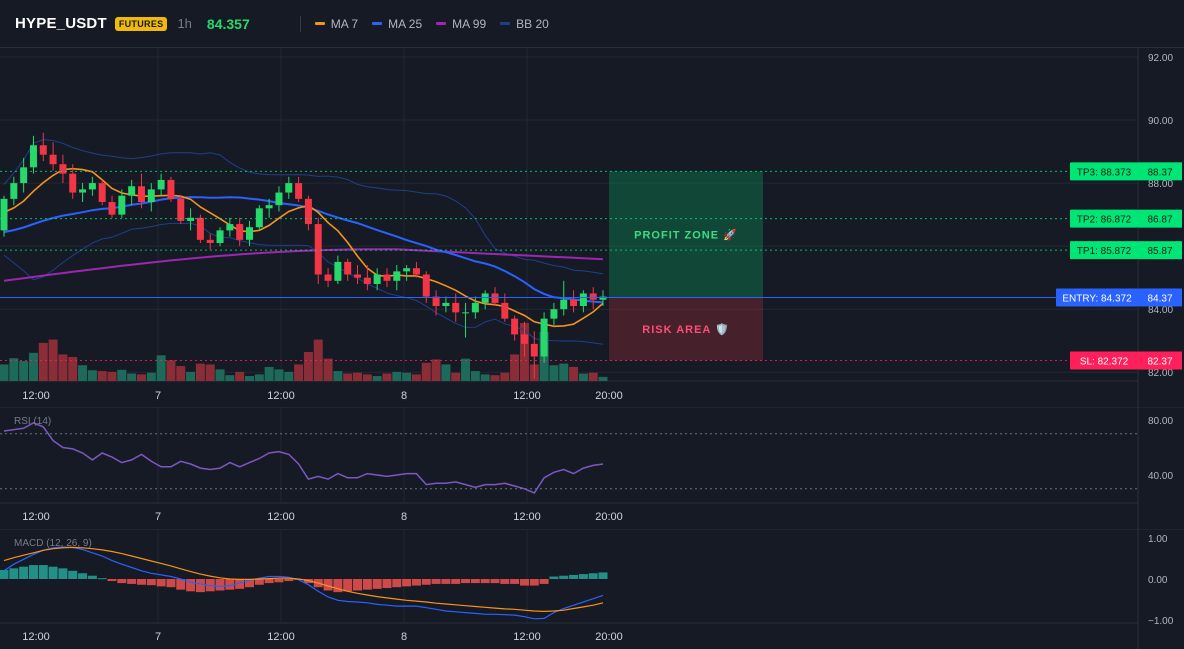 The width and height of the screenshot is (1184, 649). Describe the element at coordinates (1160, 421) in the screenshot. I see `rsi-tick-label: 80.00` at that location.